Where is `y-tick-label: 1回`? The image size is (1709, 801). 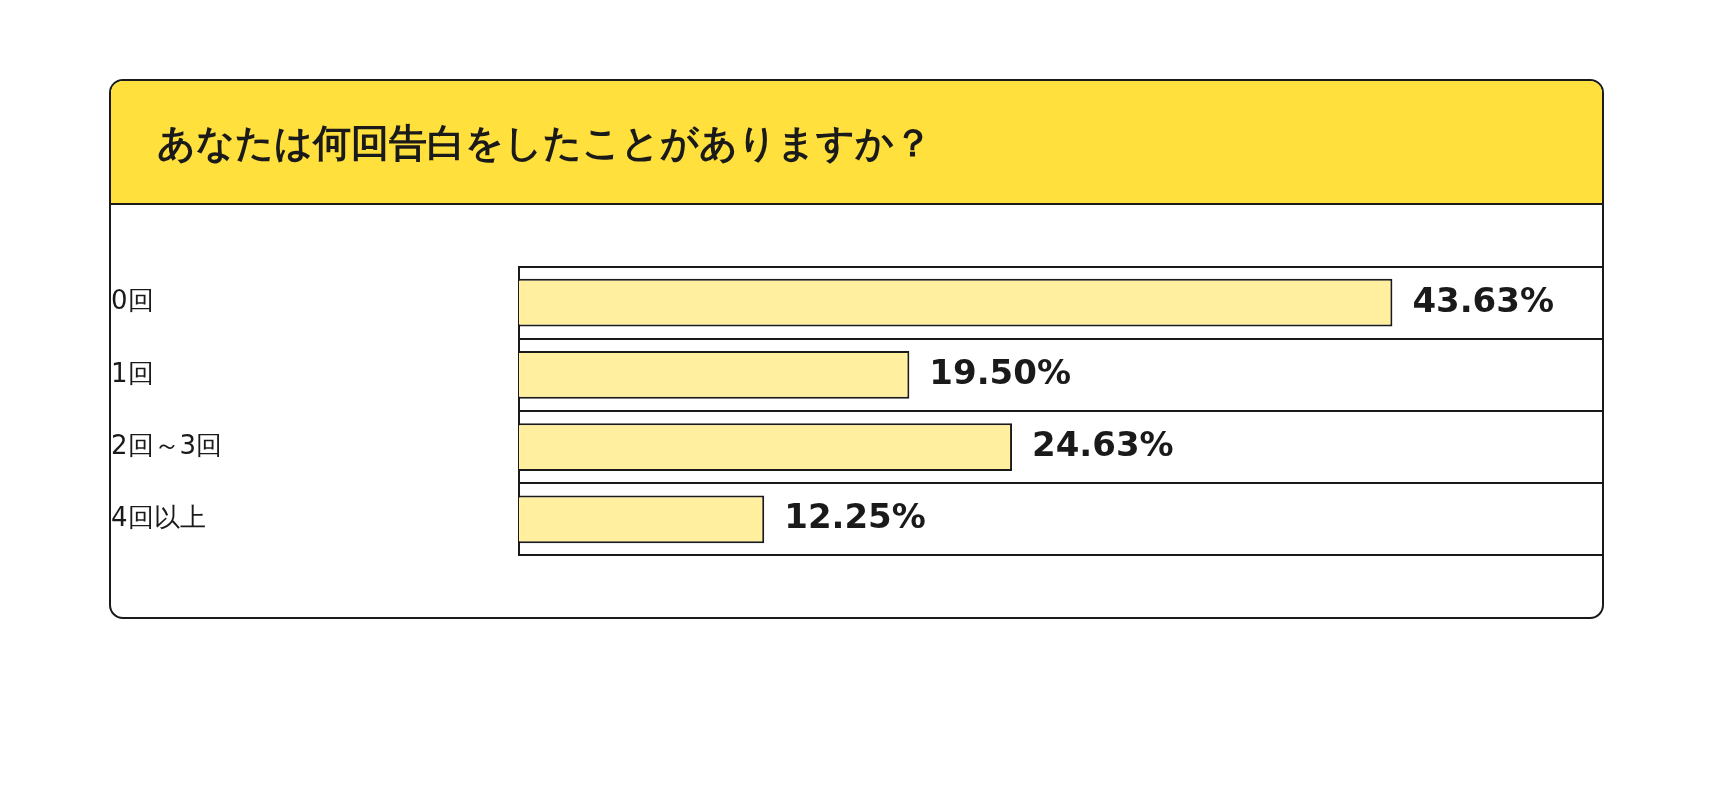
y-tick-label: 1回 is located at coordinates (132, 372).